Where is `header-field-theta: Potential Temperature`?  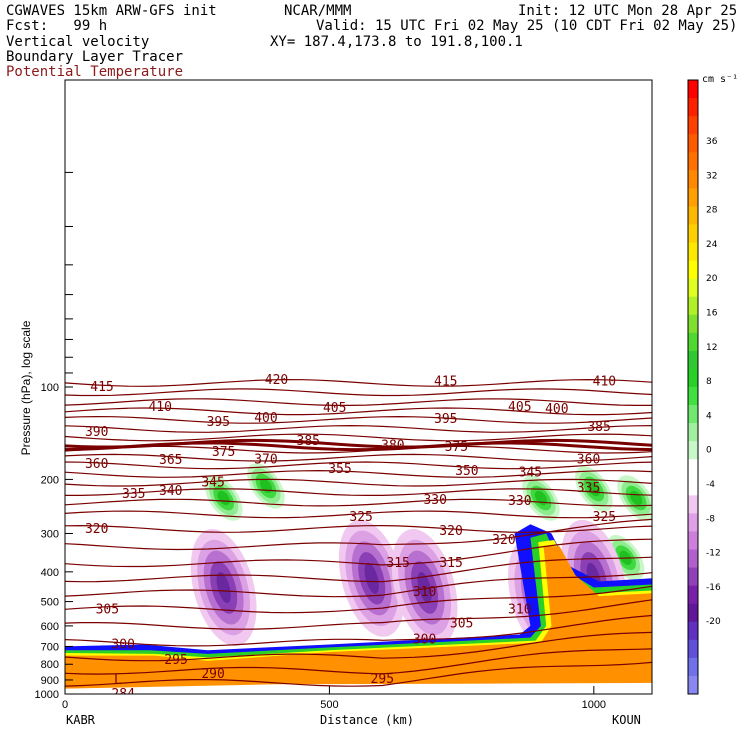
header-field-theta: Potential Temperature is located at coordinates (95, 72).